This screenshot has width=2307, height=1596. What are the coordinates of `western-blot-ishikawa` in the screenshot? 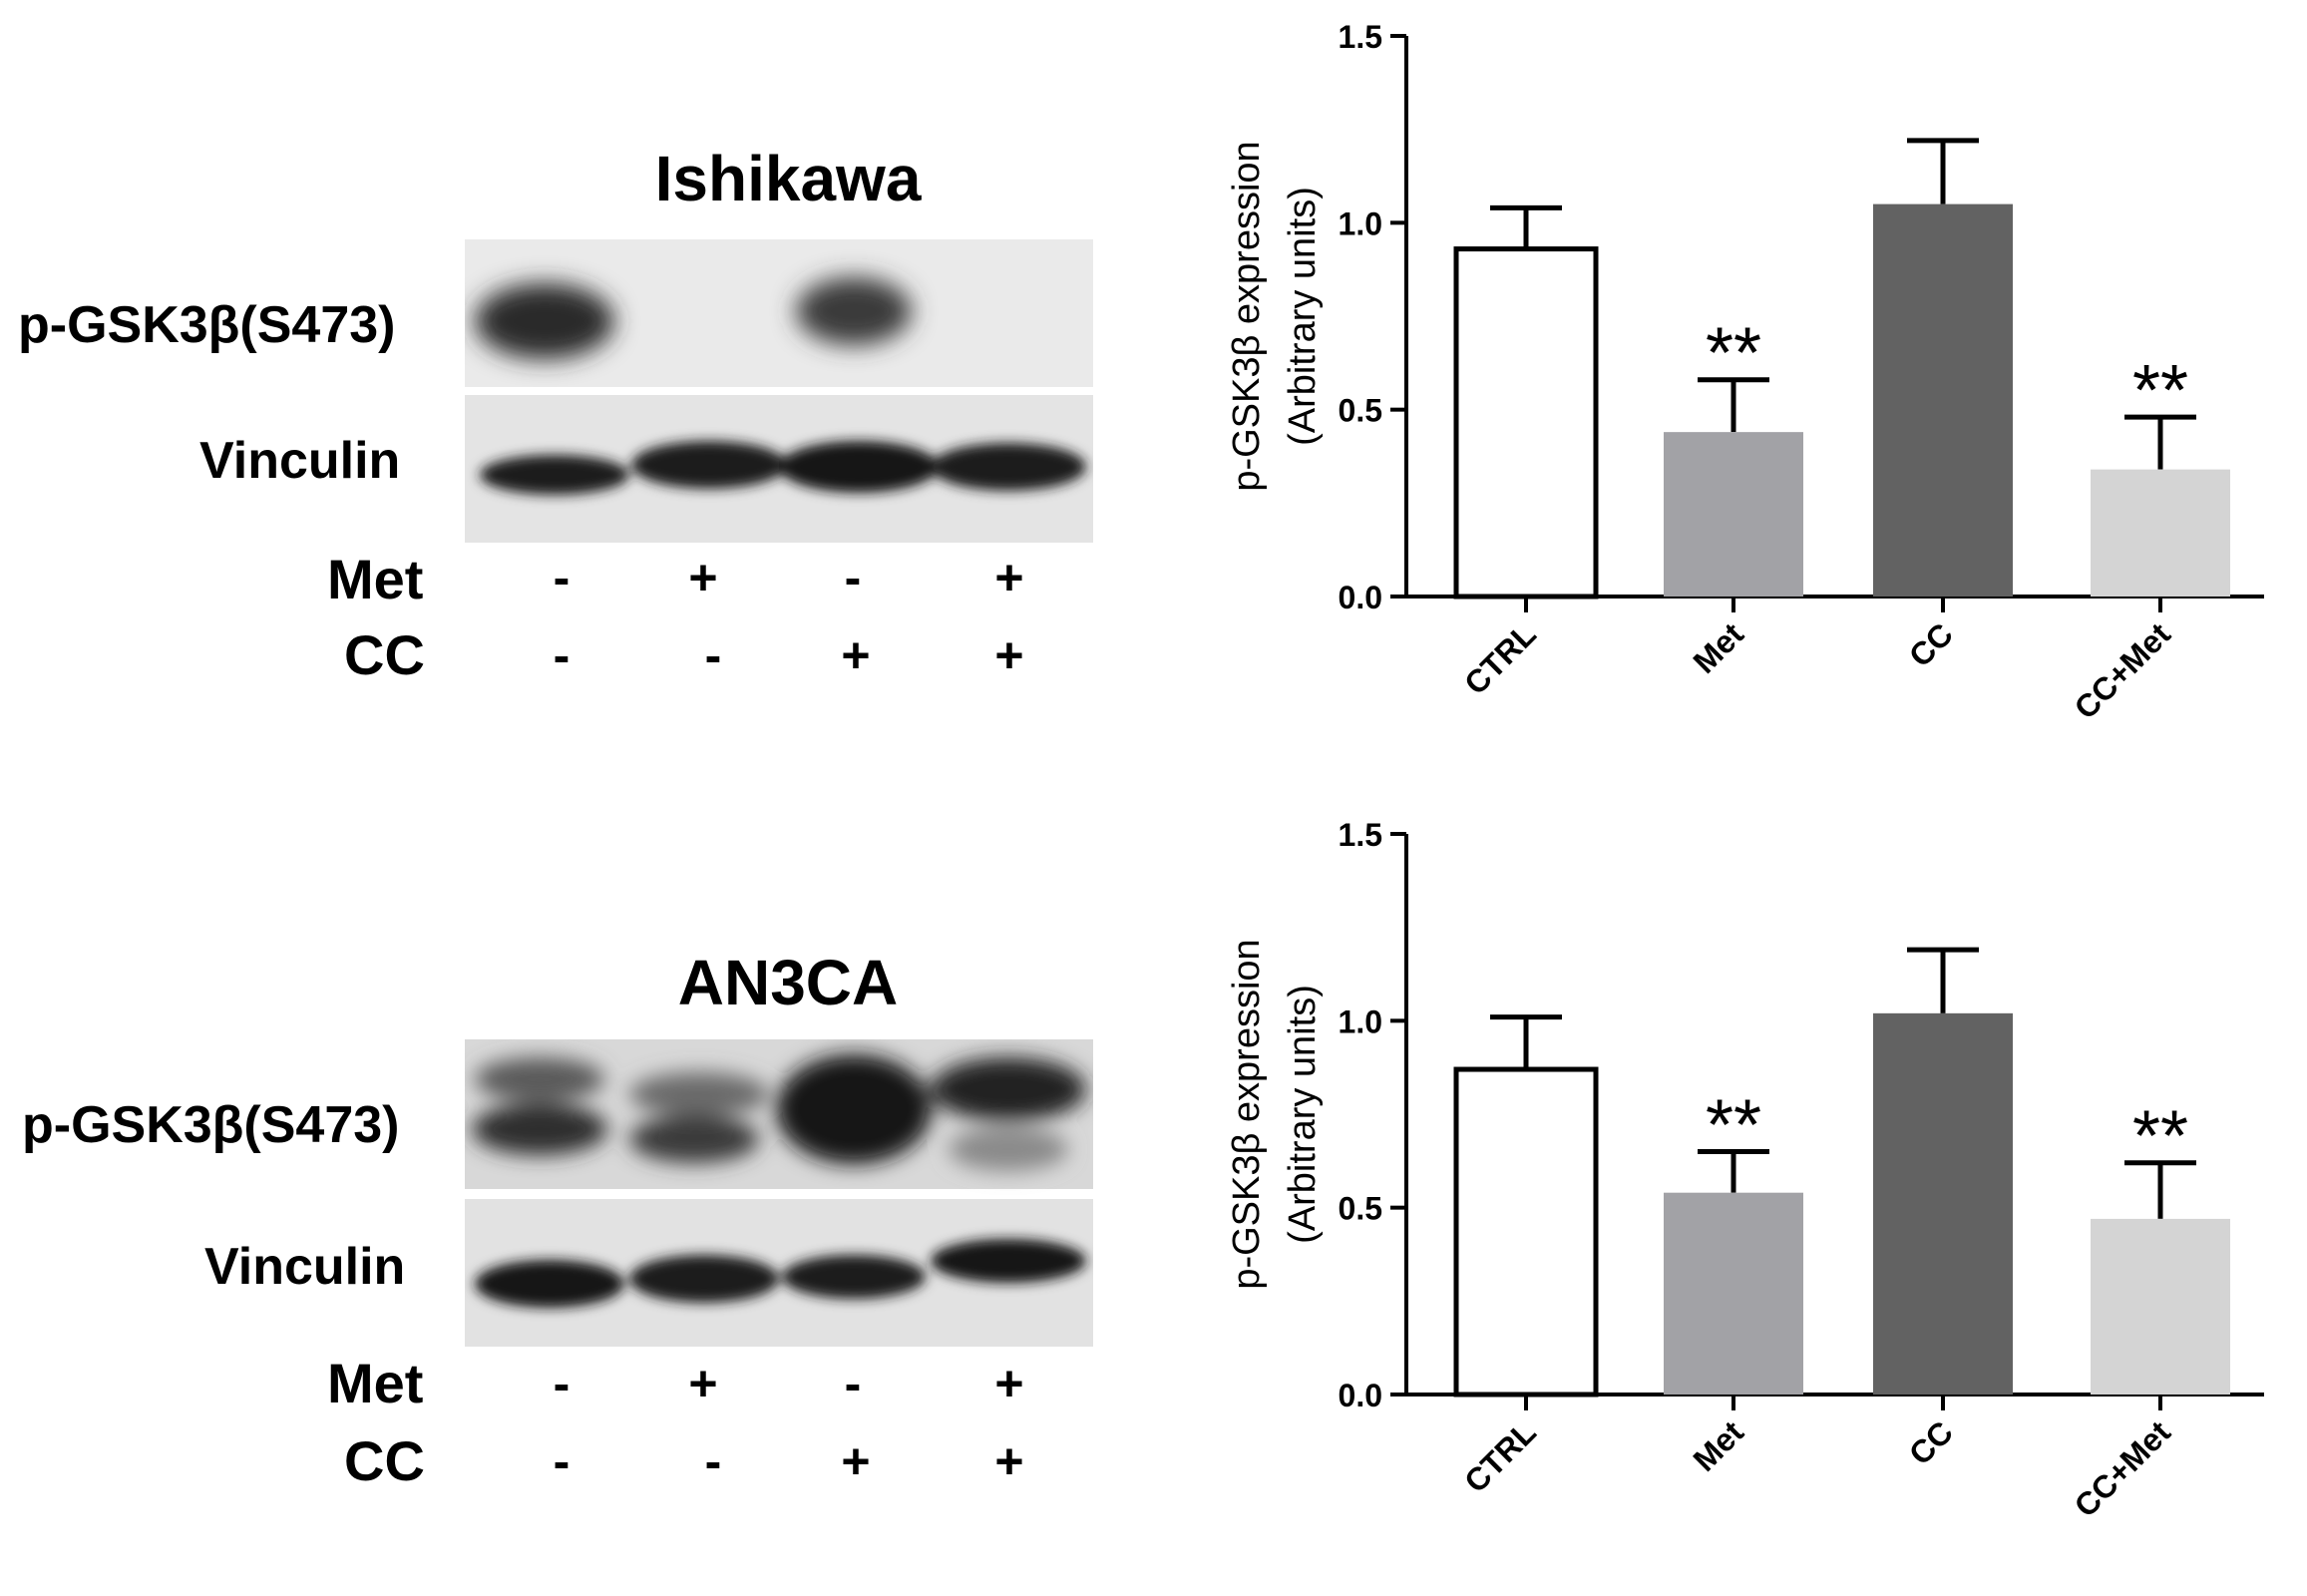 It's located at (779, 391).